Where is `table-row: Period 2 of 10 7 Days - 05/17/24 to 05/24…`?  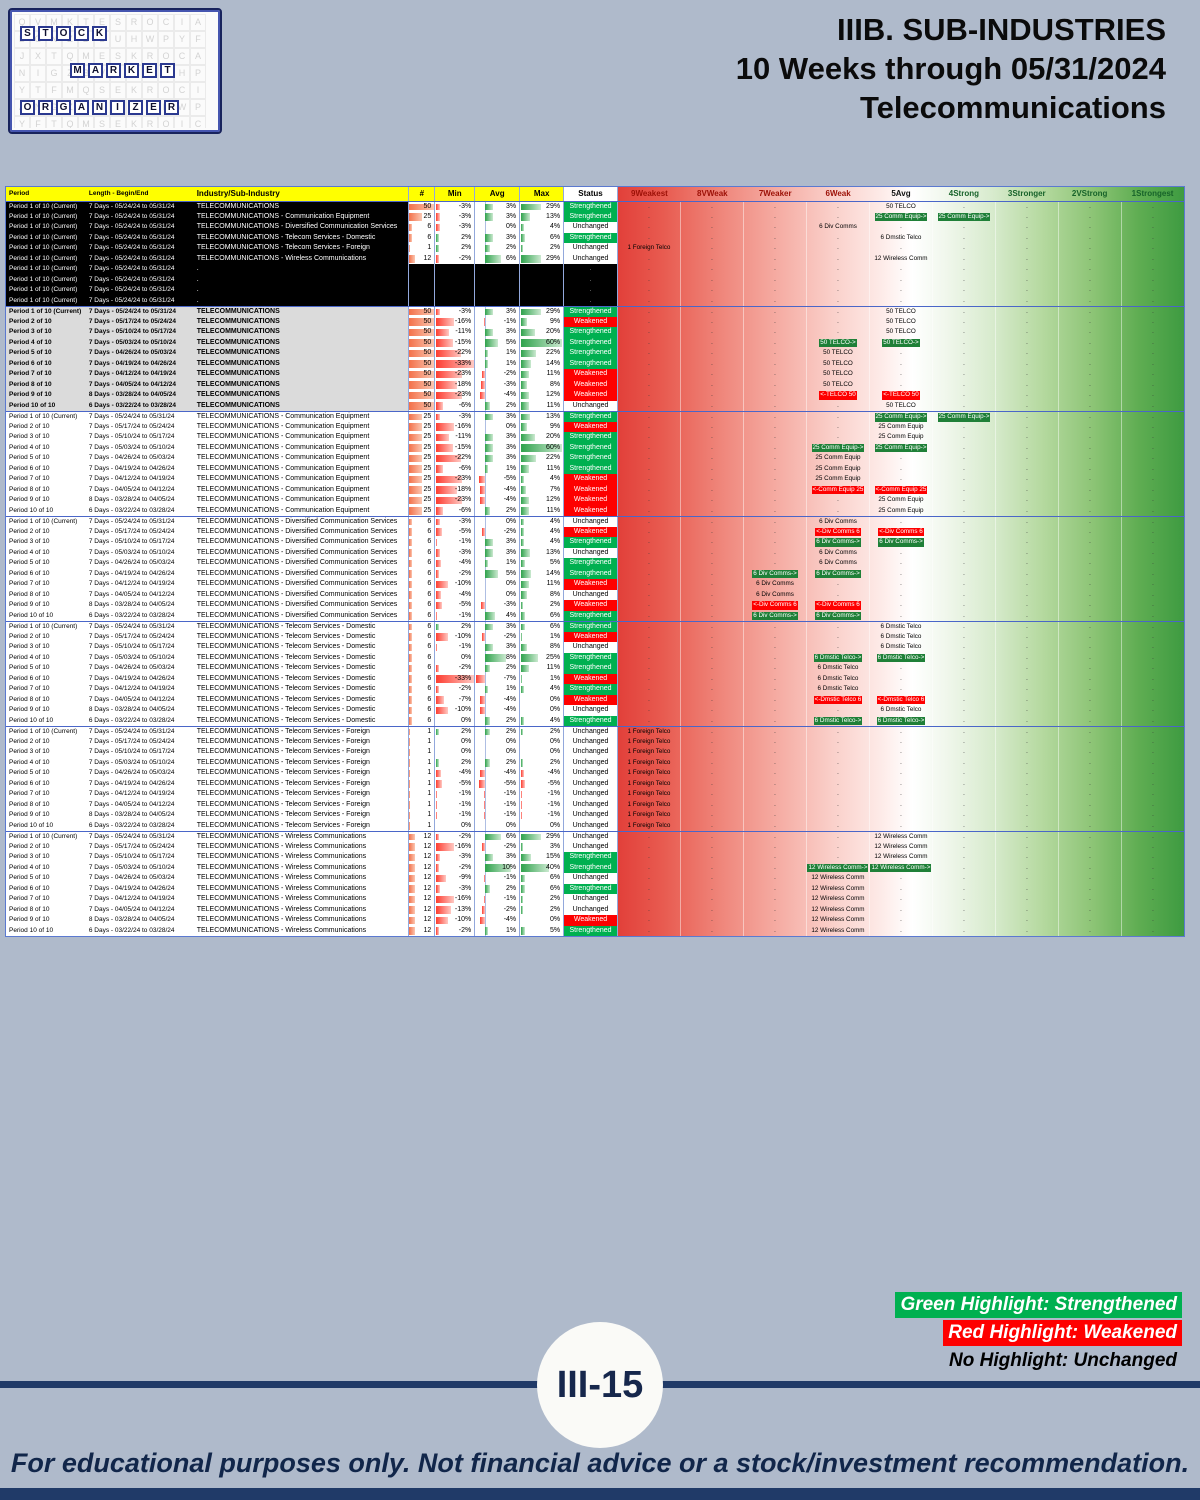 table-row: Period 2 of 10 7 Days - 05/17/24 to 05/24… is located at coordinates (595, 741).